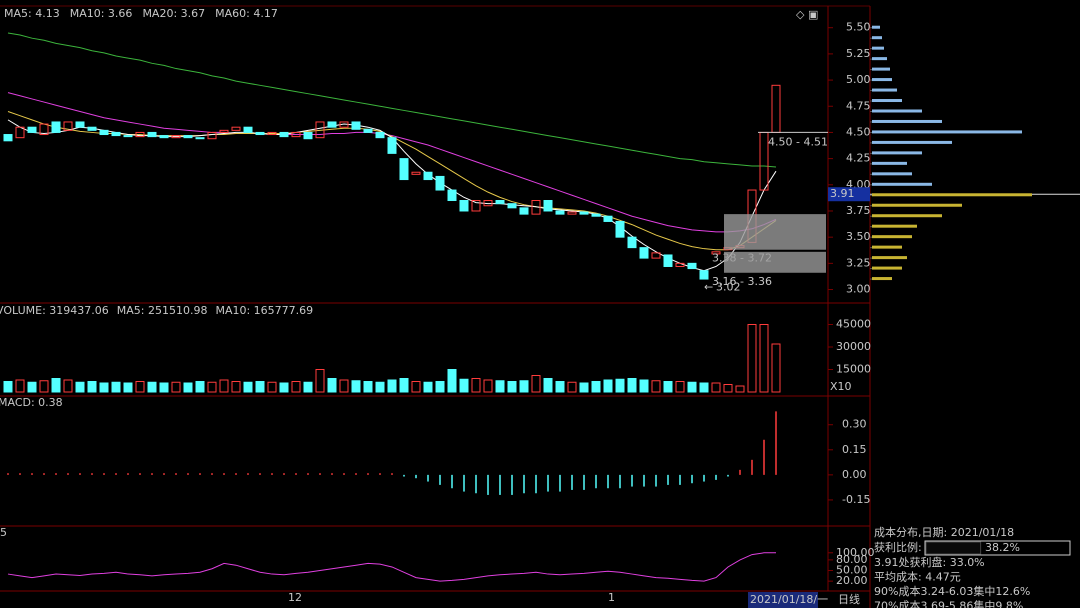 The width and height of the screenshot is (1080, 608). I want to click on range-label: 3.16 - 3.36, so click(742, 281).